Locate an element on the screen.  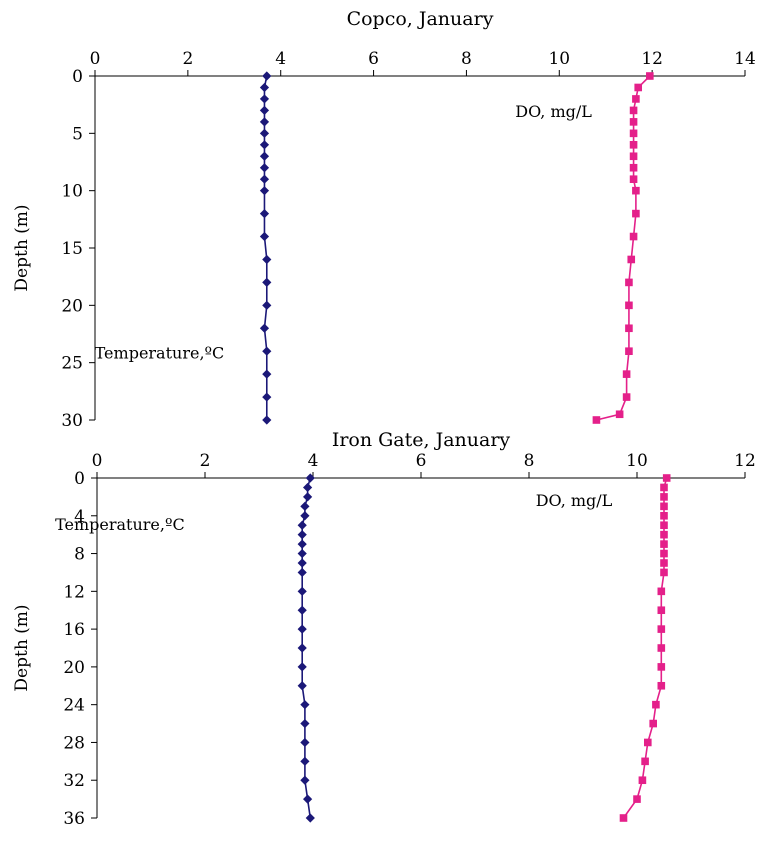
y-tick-label: 30 is located at coordinates (72, 421).